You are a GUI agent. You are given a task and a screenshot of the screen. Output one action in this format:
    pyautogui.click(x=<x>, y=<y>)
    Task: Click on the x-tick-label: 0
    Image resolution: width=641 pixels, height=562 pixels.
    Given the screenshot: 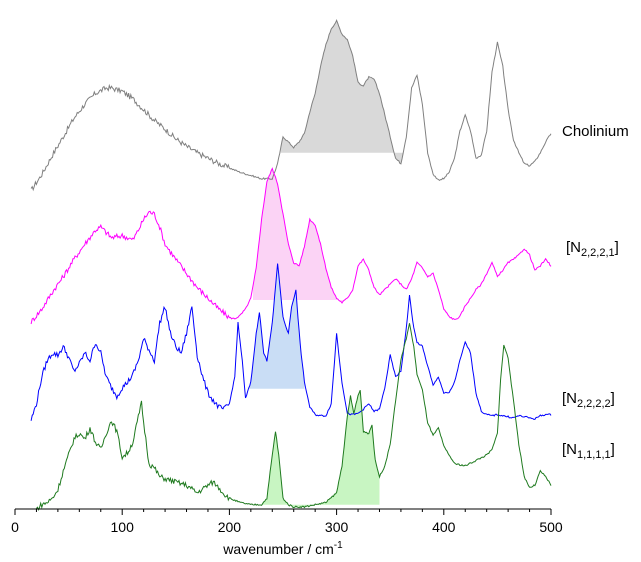 What is the action you would take?
    pyautogui.click(x=15, y=527)
    